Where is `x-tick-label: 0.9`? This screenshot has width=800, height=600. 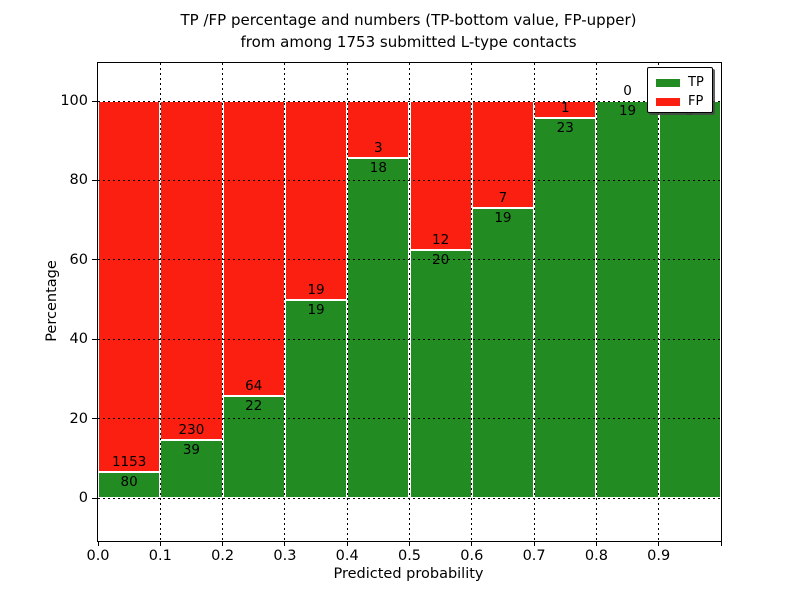
x-tick-label: 0.9 is located at coordinates (659, 556).